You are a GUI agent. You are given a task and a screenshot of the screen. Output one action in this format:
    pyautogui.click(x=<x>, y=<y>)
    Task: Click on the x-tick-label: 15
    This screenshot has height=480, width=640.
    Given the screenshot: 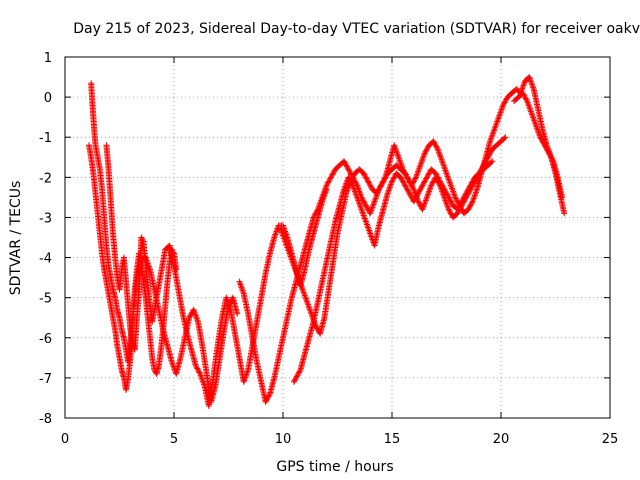 What is the action you would take?
    pyautogui.click(x=392, y=439)
    